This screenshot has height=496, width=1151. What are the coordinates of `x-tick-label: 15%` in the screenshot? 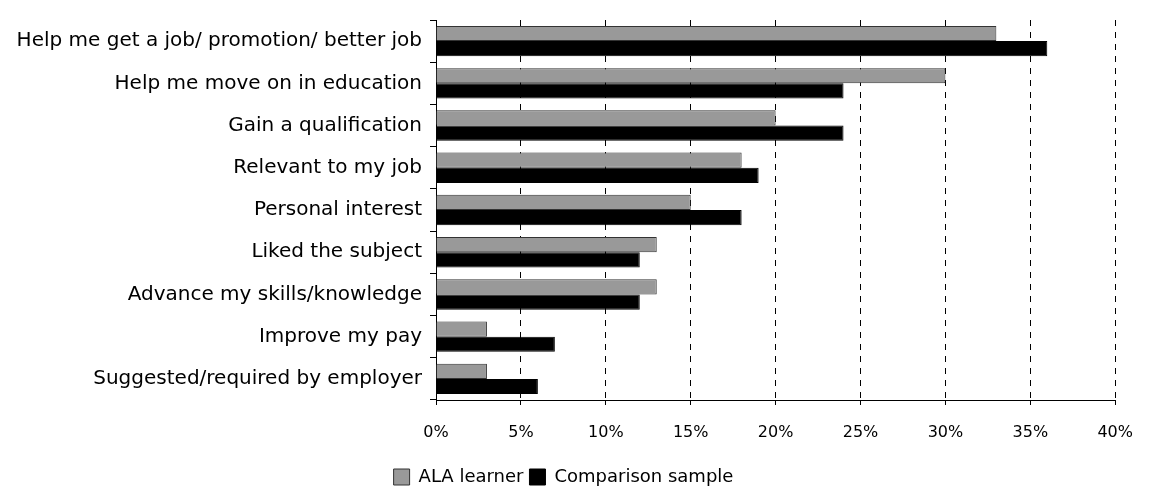 It's located at (690, 431).